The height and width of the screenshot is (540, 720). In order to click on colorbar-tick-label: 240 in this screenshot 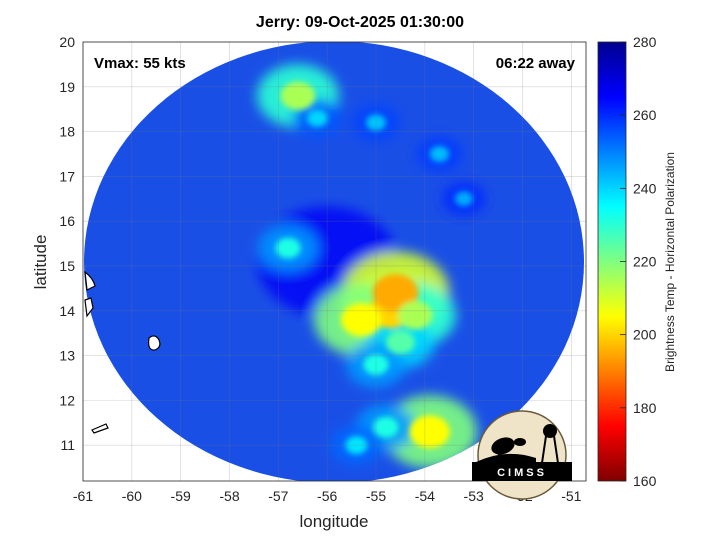, I will do `click(645, 188)`.